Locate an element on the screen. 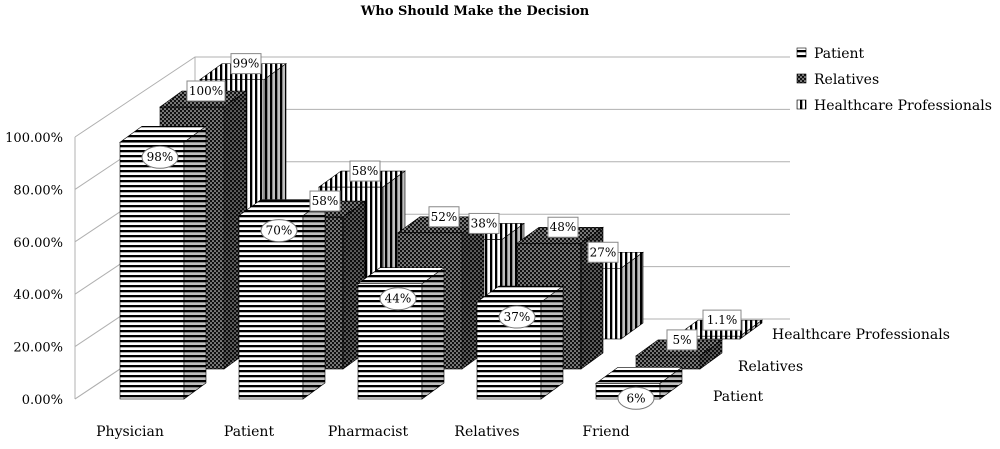  legend: Patient Relatives Healthcare Professionals is located at coordinates (894, 80).